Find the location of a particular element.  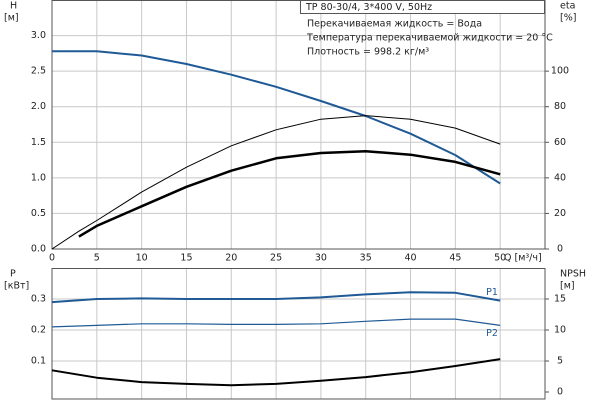

y-axis-label: P is located at coordinates (13, 274).